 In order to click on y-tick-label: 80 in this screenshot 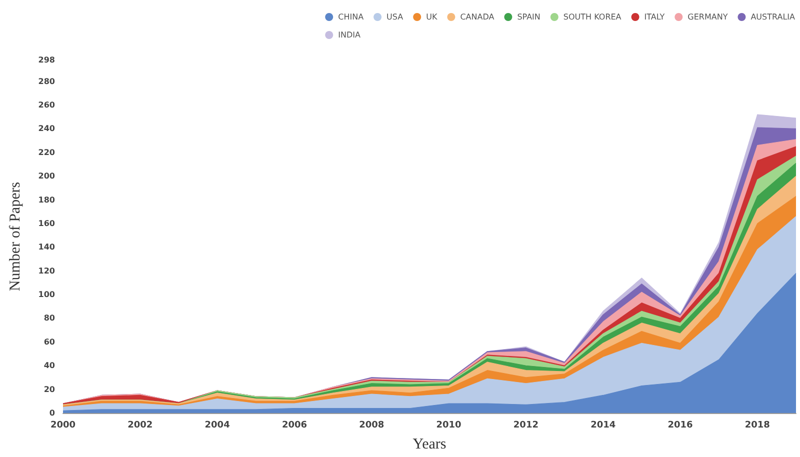, I will do `click(50, 318)`.